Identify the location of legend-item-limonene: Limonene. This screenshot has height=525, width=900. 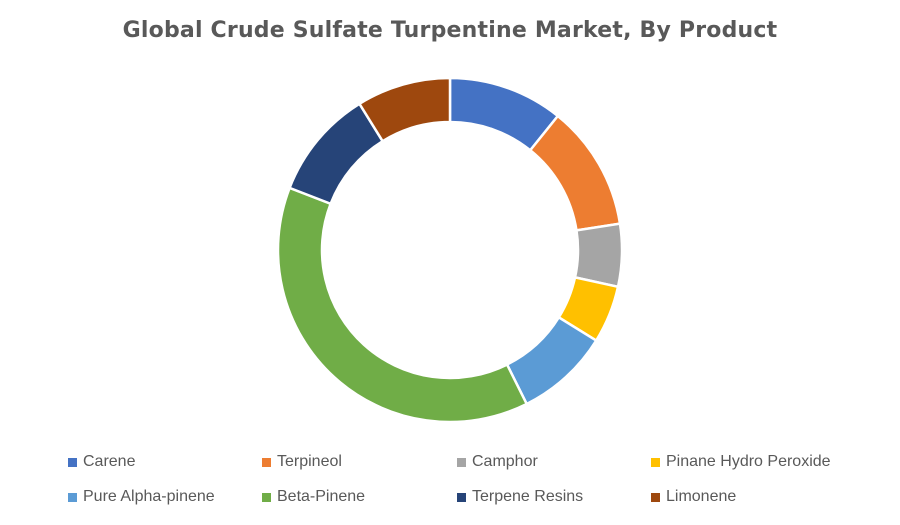
(693, 497).